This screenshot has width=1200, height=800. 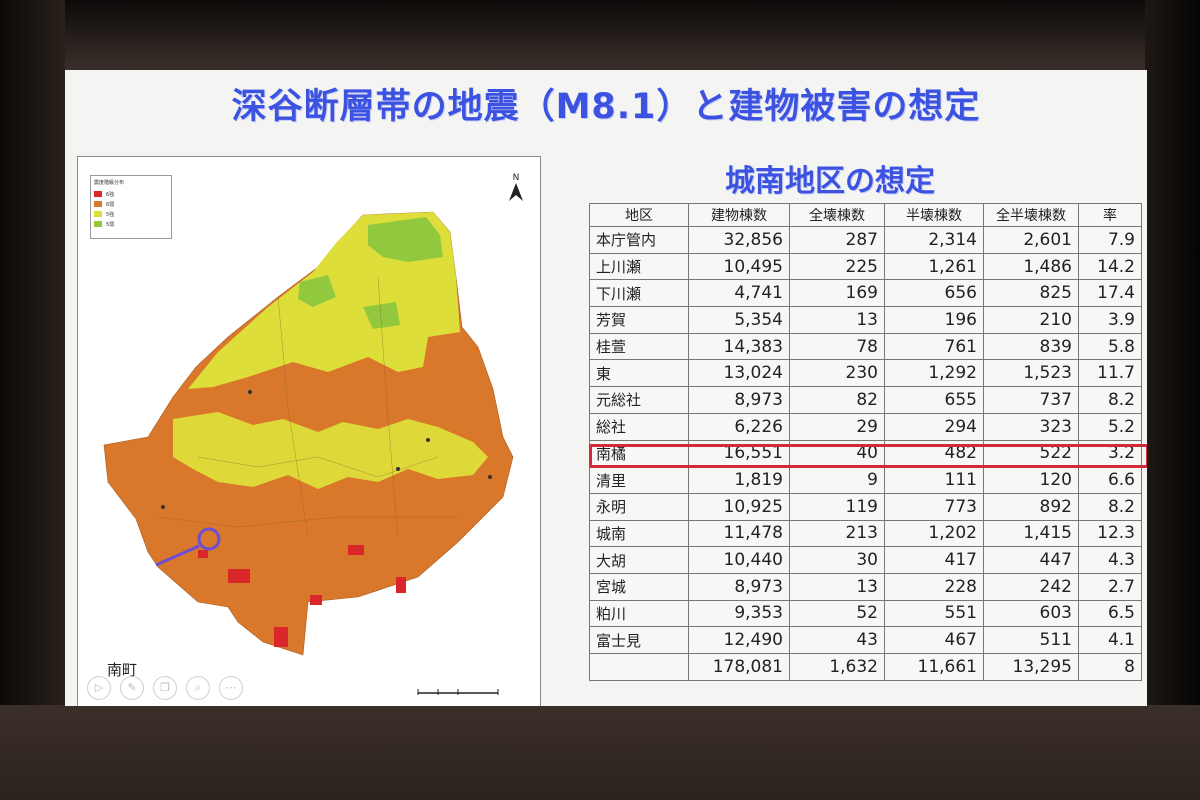 I want to click on cell-rate: 6.6, so click(x=1110, y=480).